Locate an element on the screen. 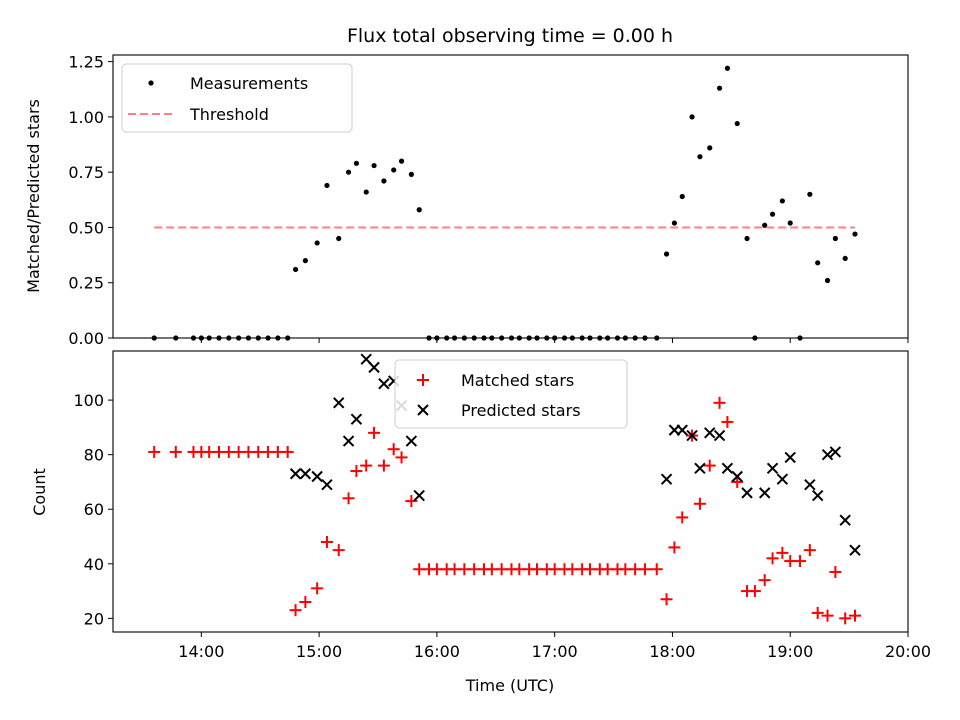 Image resolution: width=960 pixels, height=720 pixels. bottom-y-tick-label: 100 is located at coordinates (88, 400).